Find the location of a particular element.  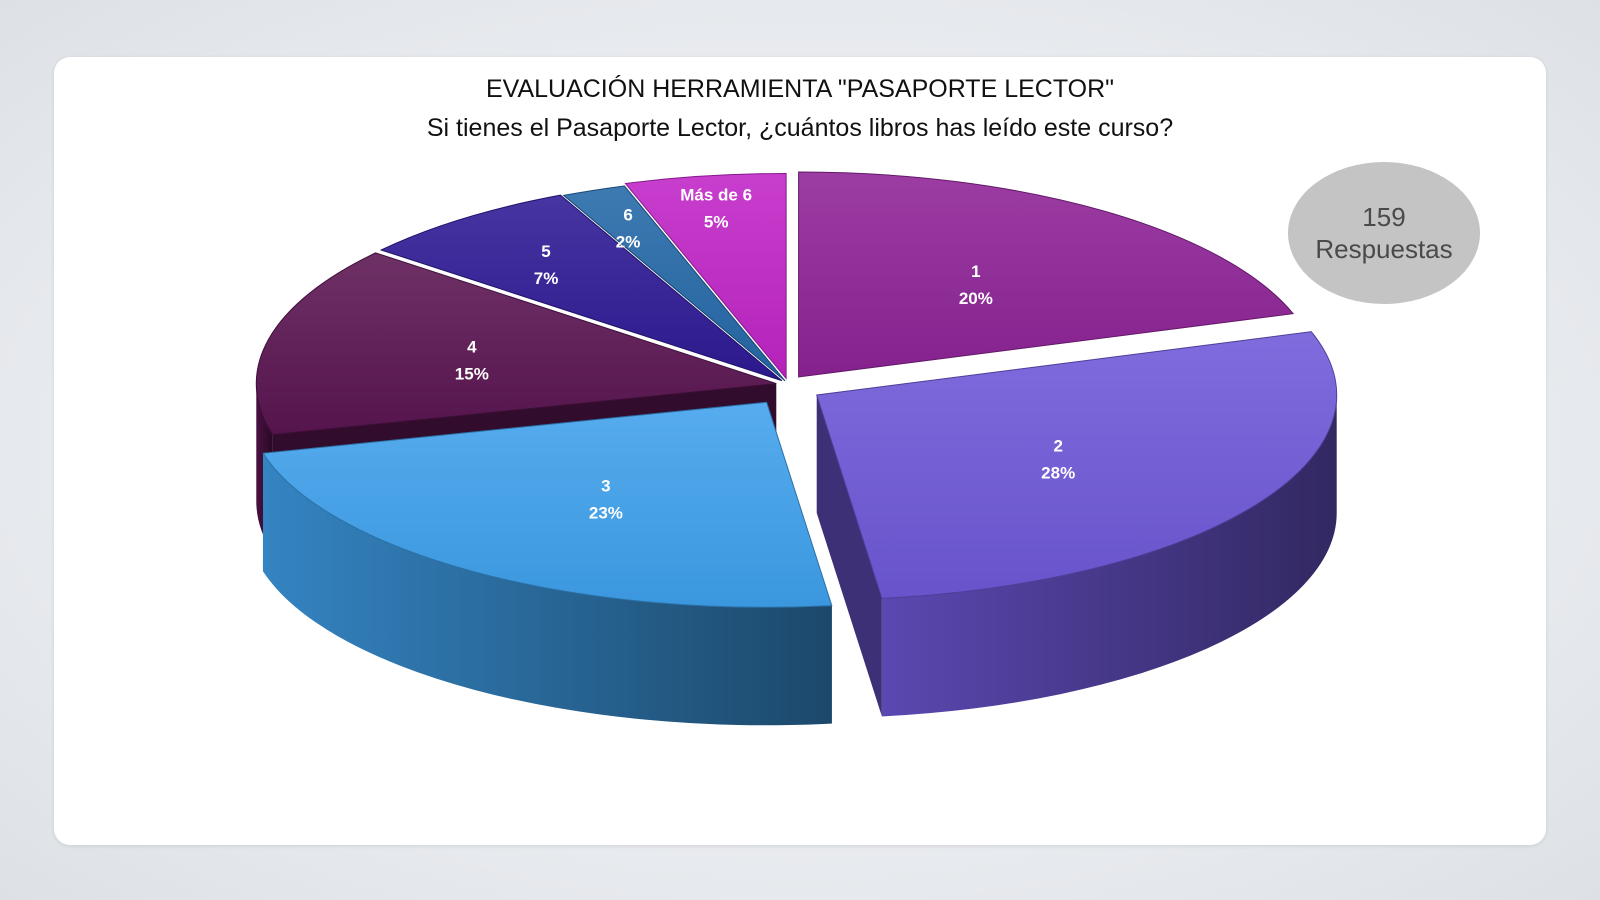

slice-category-label: 6 is located at coordinates (627, 215).